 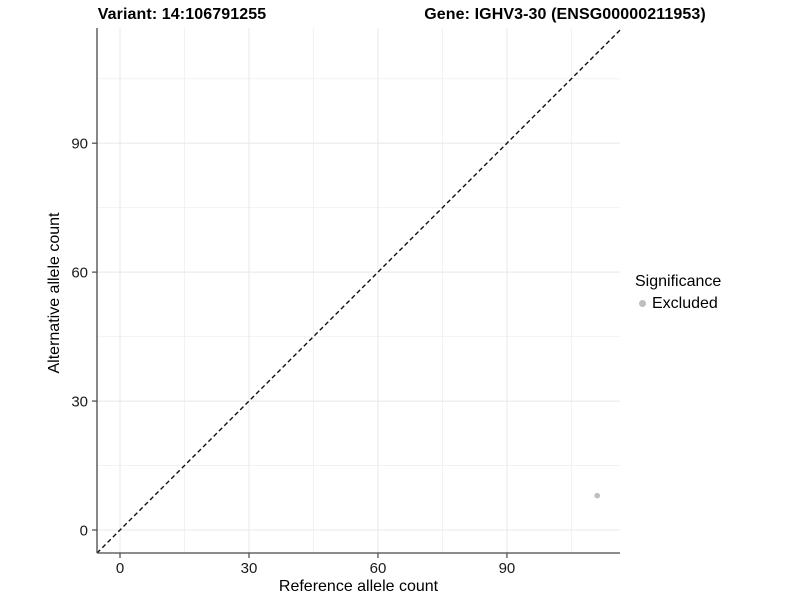 I want to click on y-tick-label: 60, so click(x=79, y=273).